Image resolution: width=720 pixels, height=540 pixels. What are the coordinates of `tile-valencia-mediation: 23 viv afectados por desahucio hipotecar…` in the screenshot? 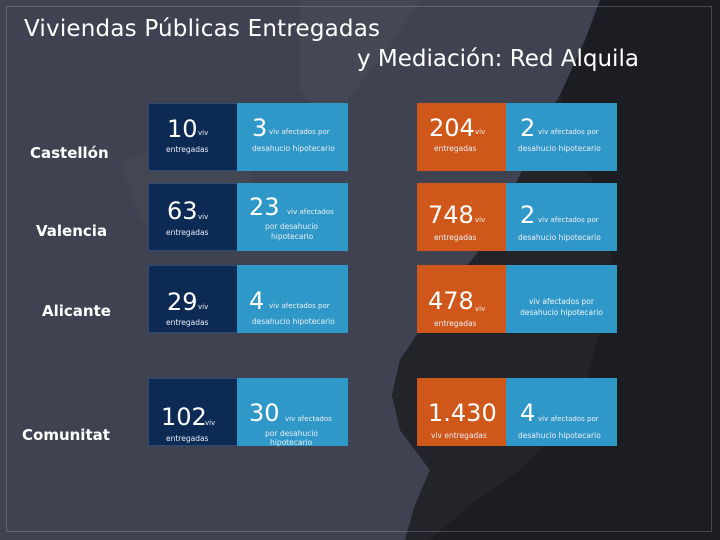 It's located at (292, 217).